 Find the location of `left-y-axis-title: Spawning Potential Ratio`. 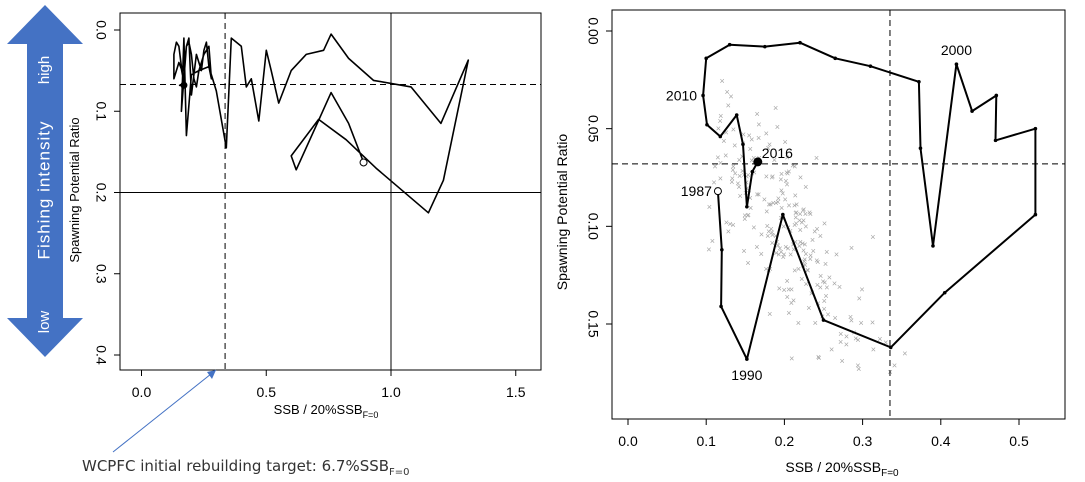

left-y-axis-title: Spawning Potential Ratio is located at coordinates (74, 189).